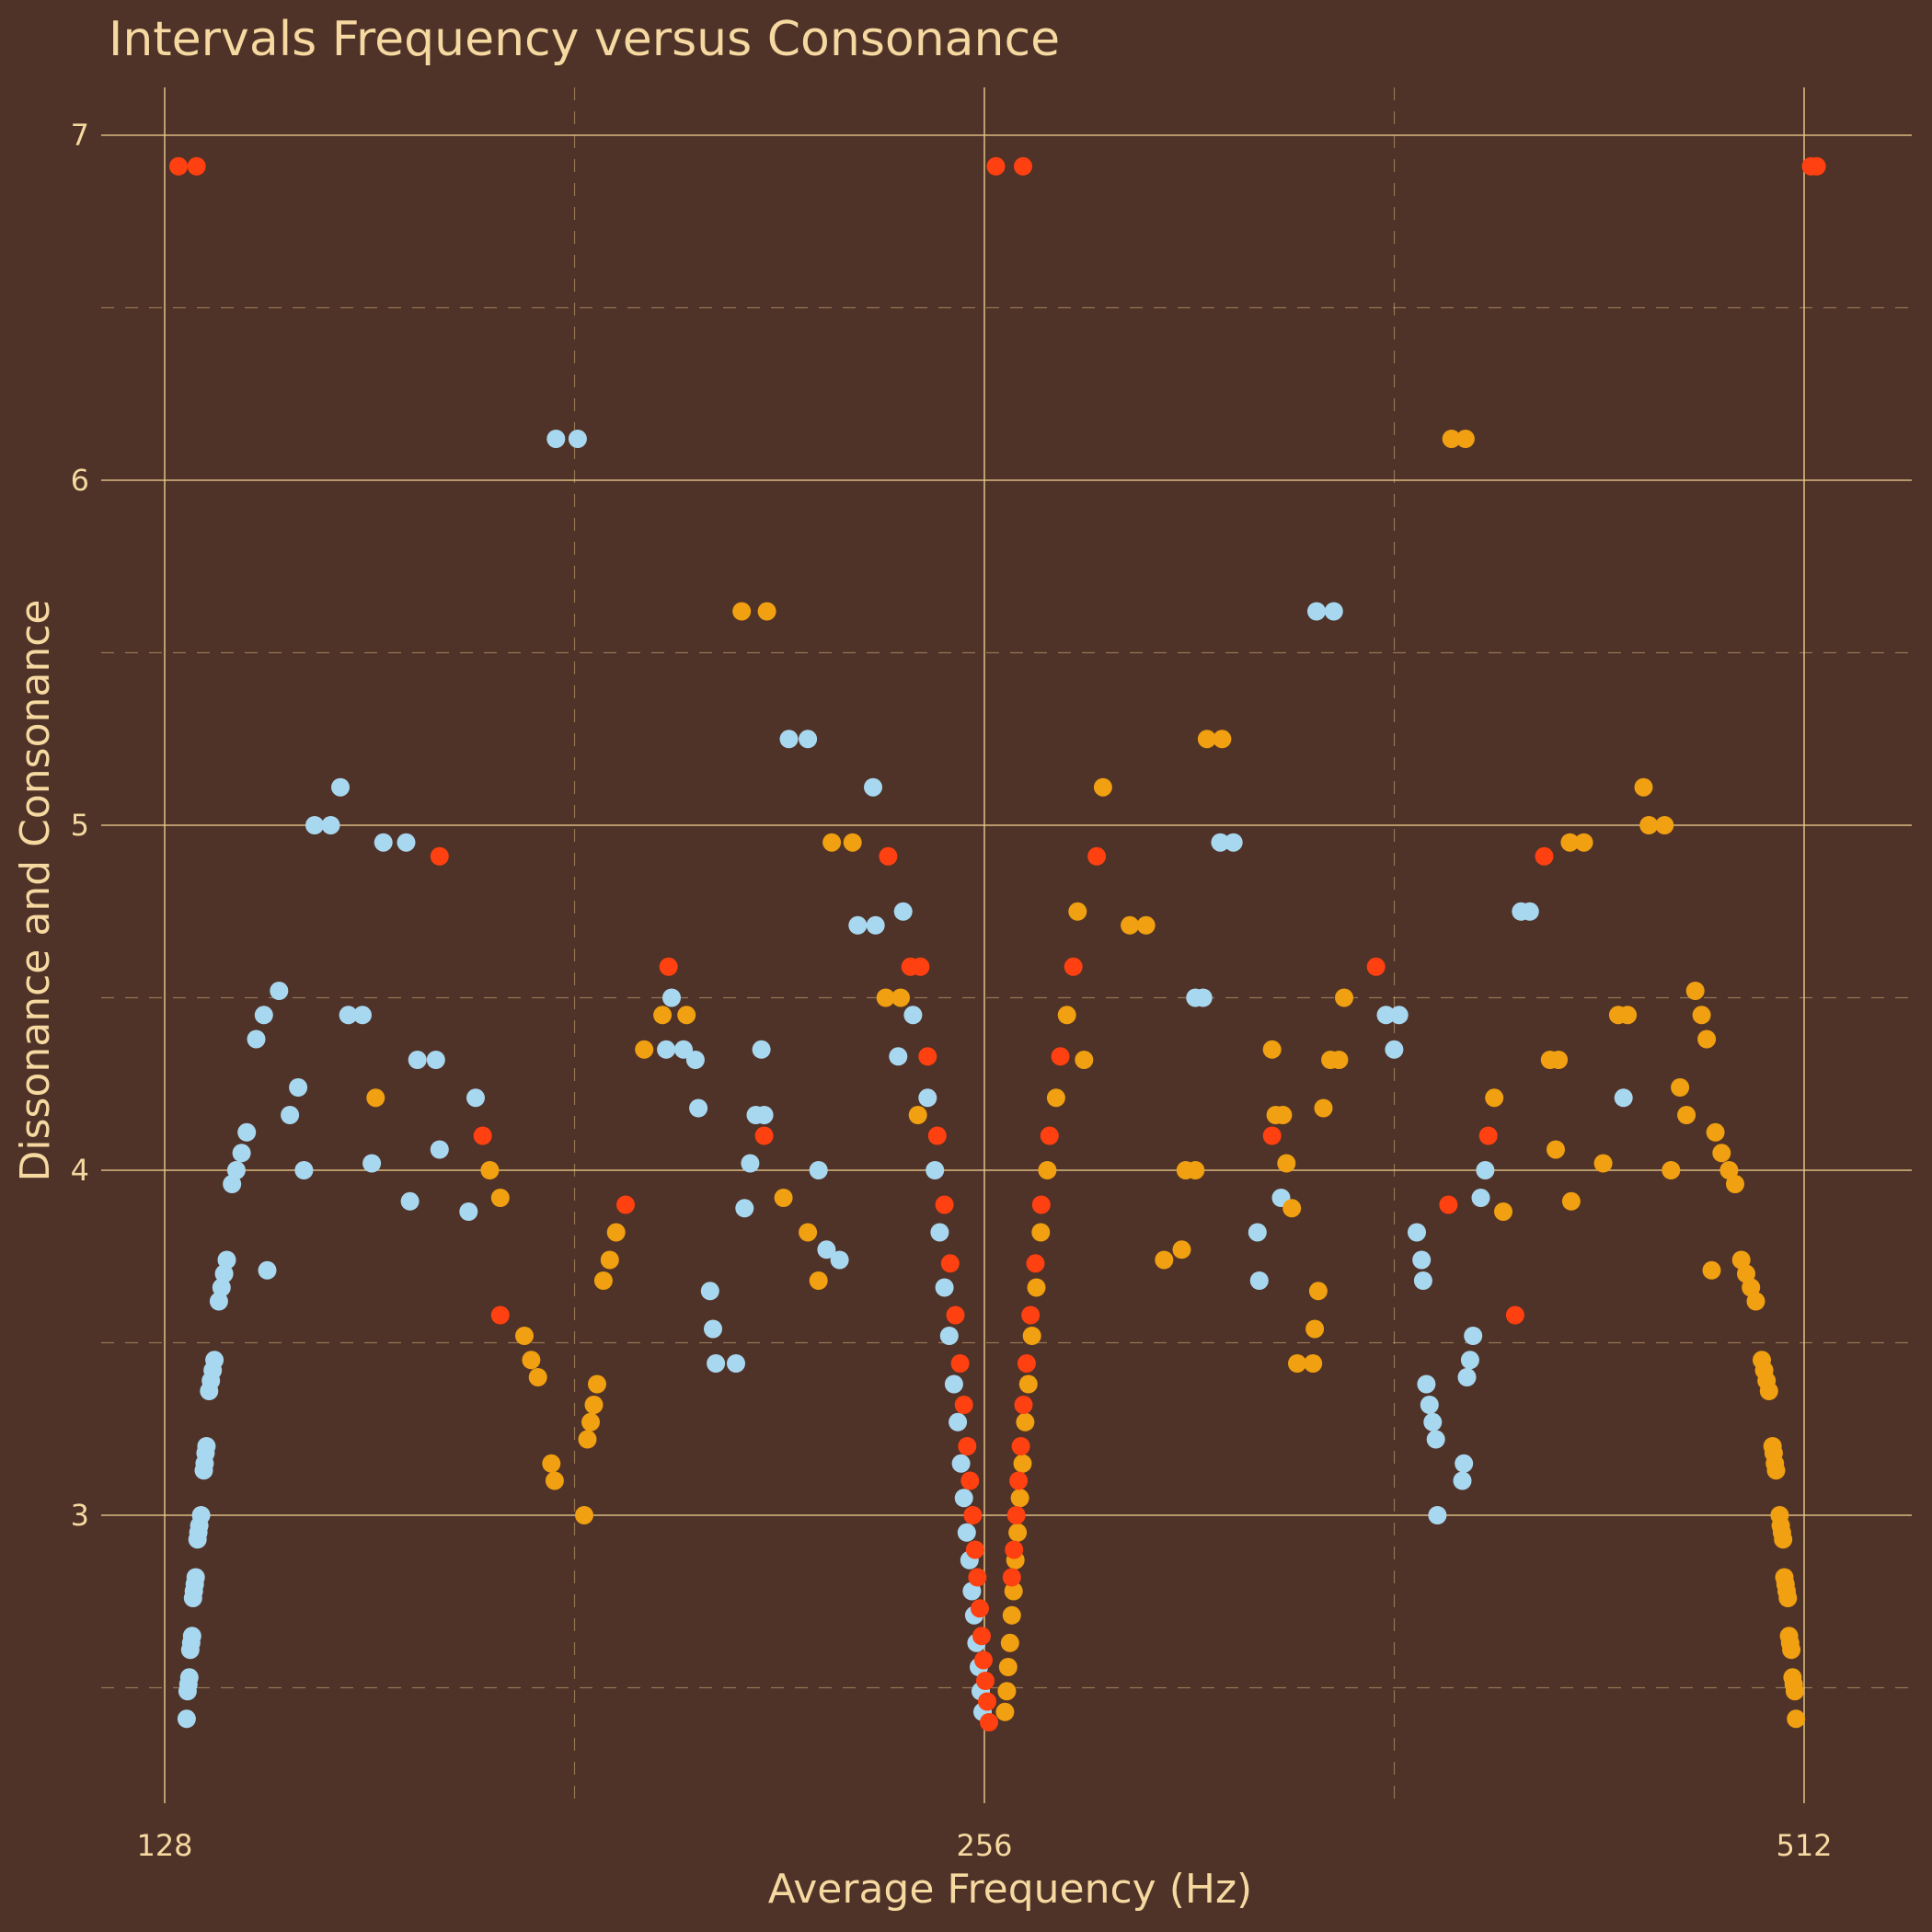 Image resolution: width=1932 pixels, height=1932 pixels. I want to click on y-axis-label: Dissonance and Consonance, so click(35, 891).